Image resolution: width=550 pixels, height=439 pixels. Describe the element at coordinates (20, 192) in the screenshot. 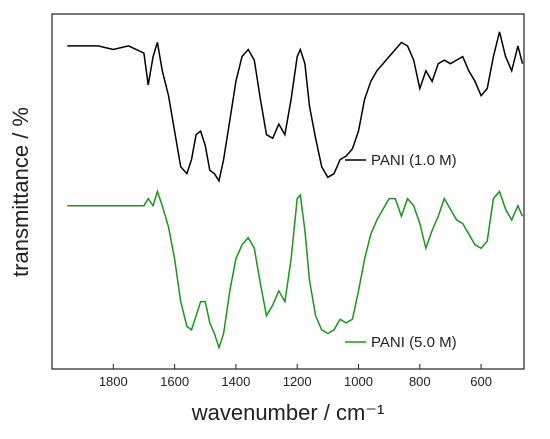

I see `y-axis-label: transmittance / %` at that location.